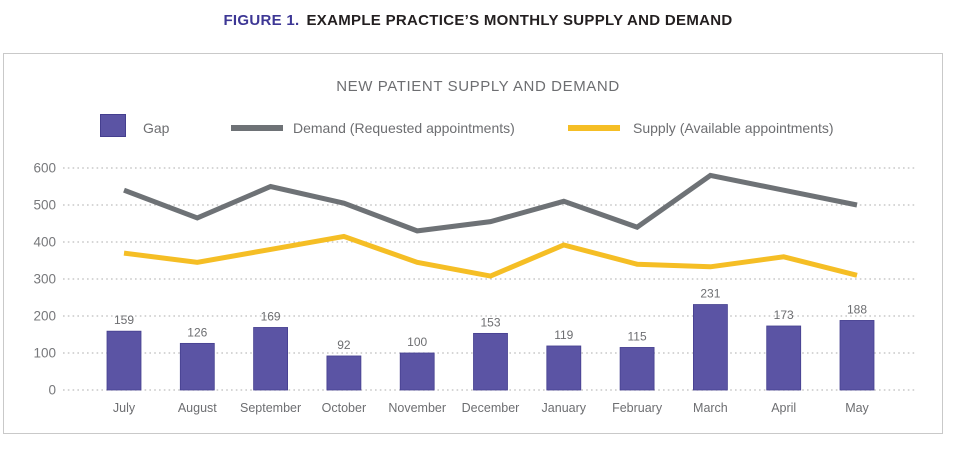  Describe the element at coordinates (710, 408) in the screenshot. I see `x-axis-label-march: March` at that location.